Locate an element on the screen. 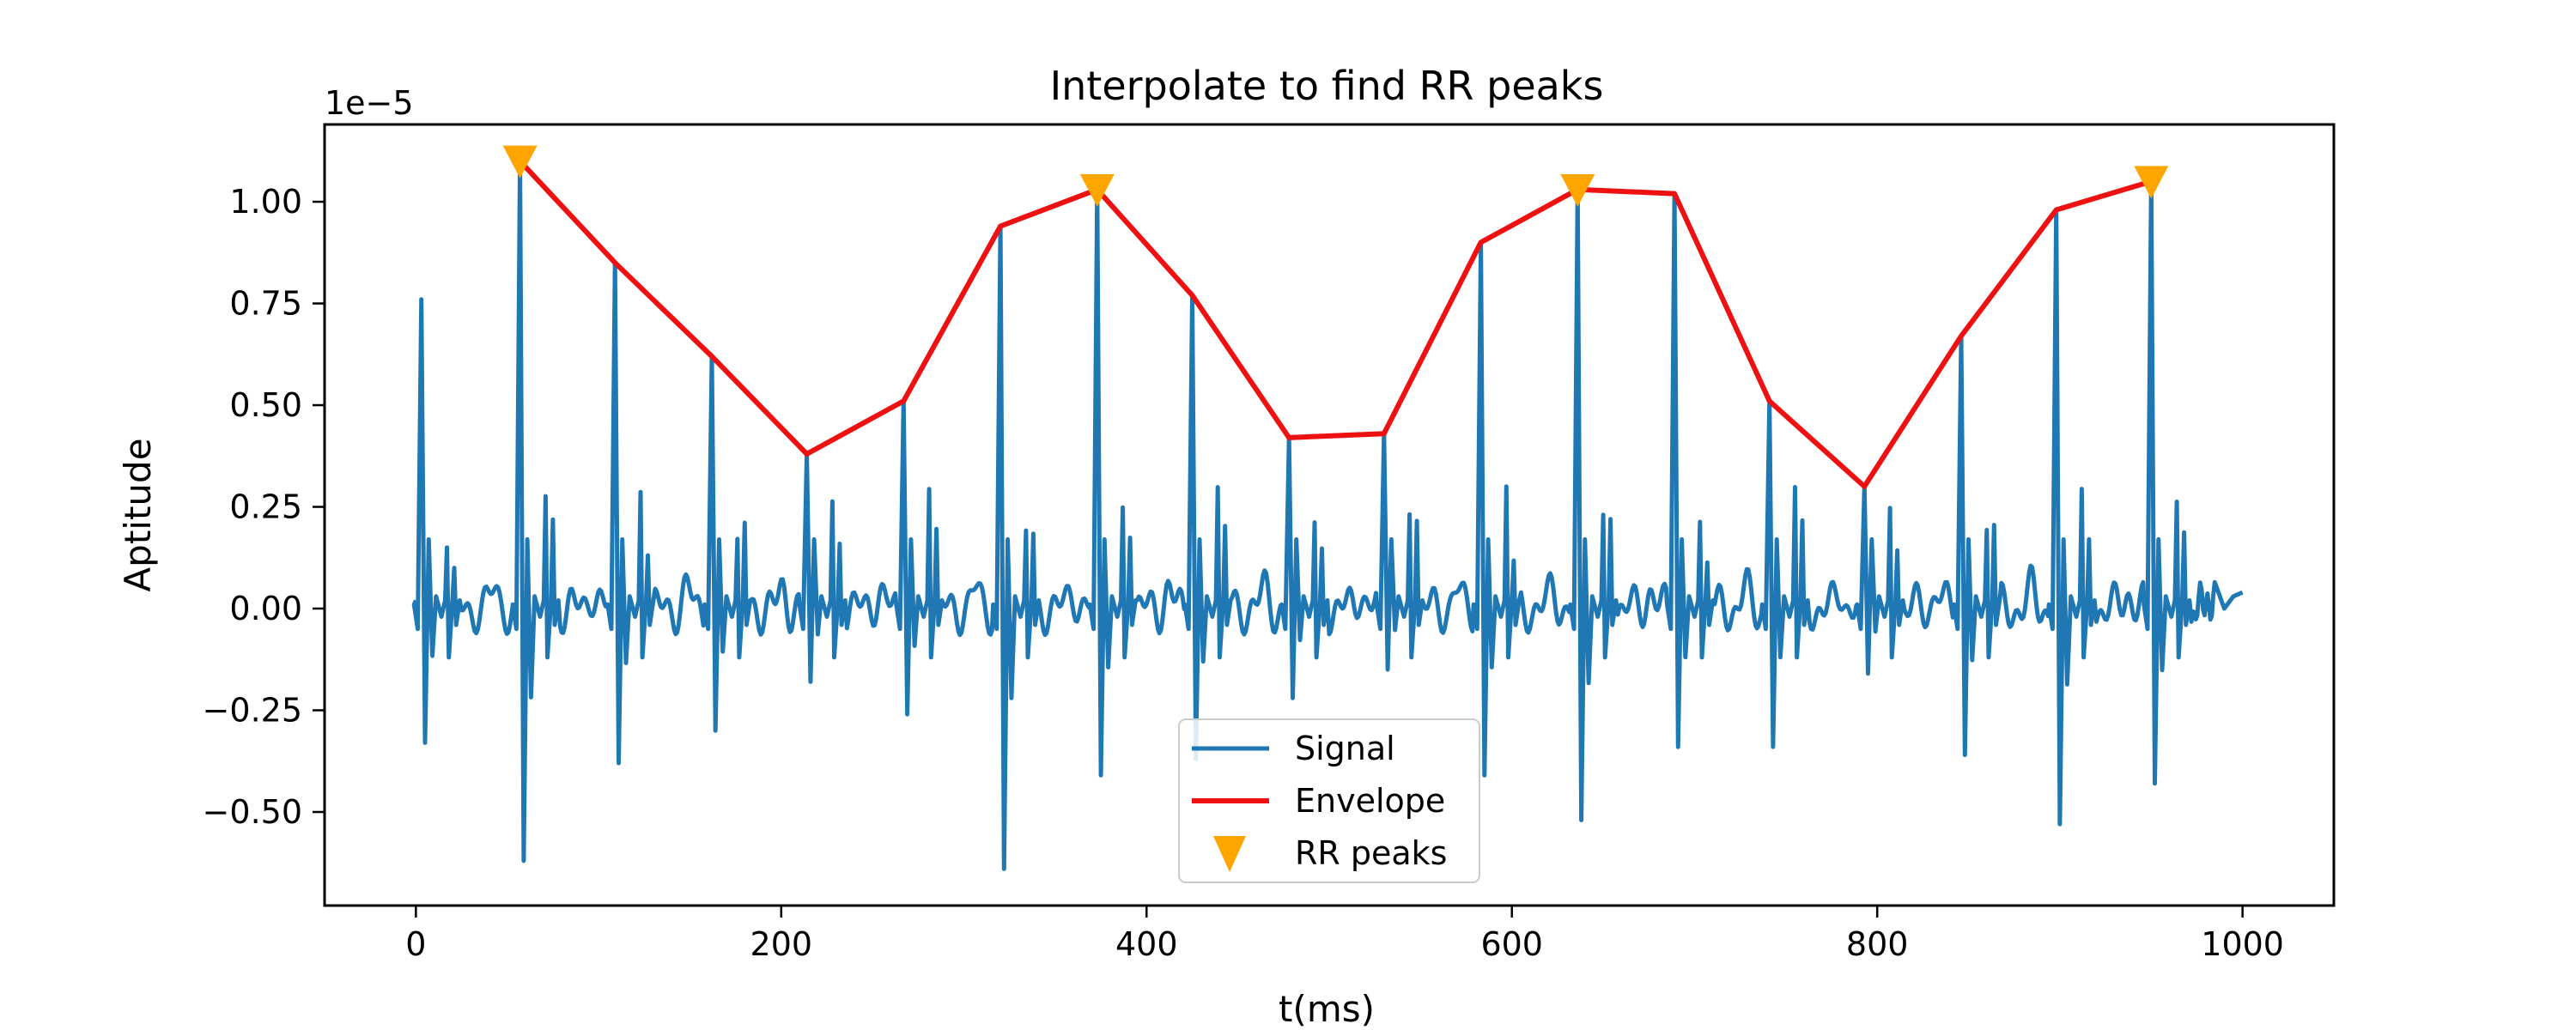  legend-signal-label: Signal is located at coordinates (1345, 748).